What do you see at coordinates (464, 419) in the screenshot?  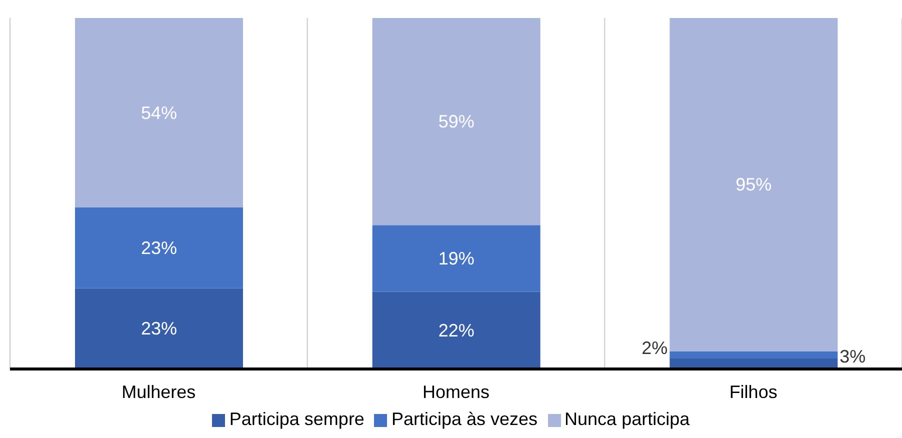 I see `legend-label: Participa às vezes` at bounding box center [464, 419].